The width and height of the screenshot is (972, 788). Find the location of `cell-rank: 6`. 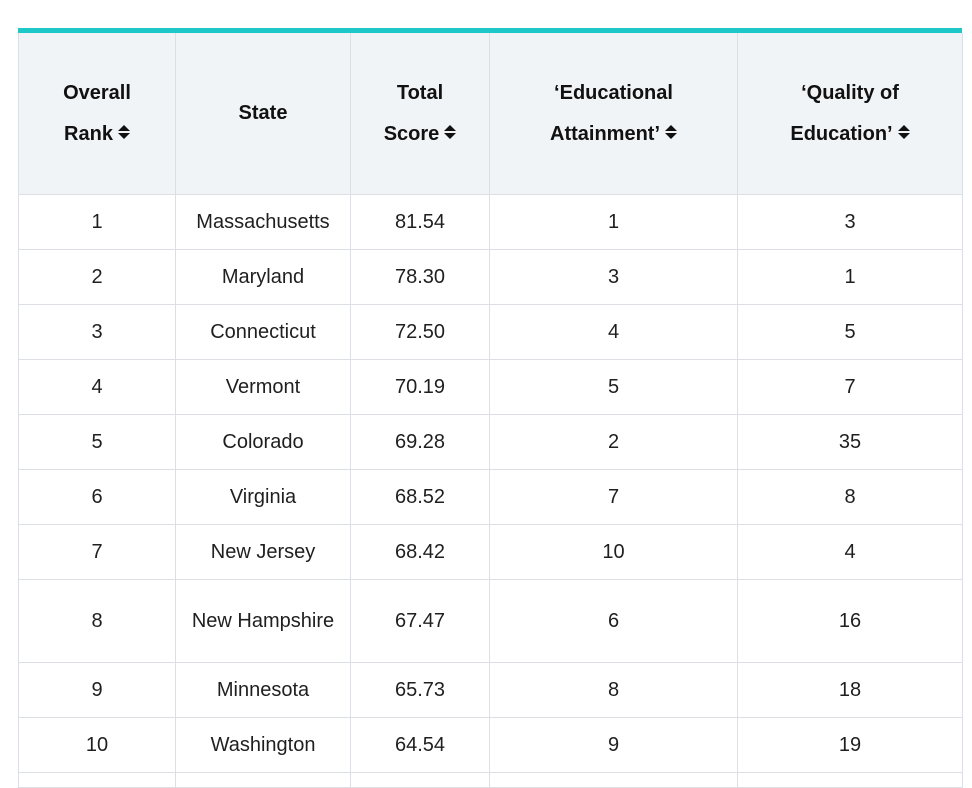

cell-rank: 6 is located at coordinates (97, 497).